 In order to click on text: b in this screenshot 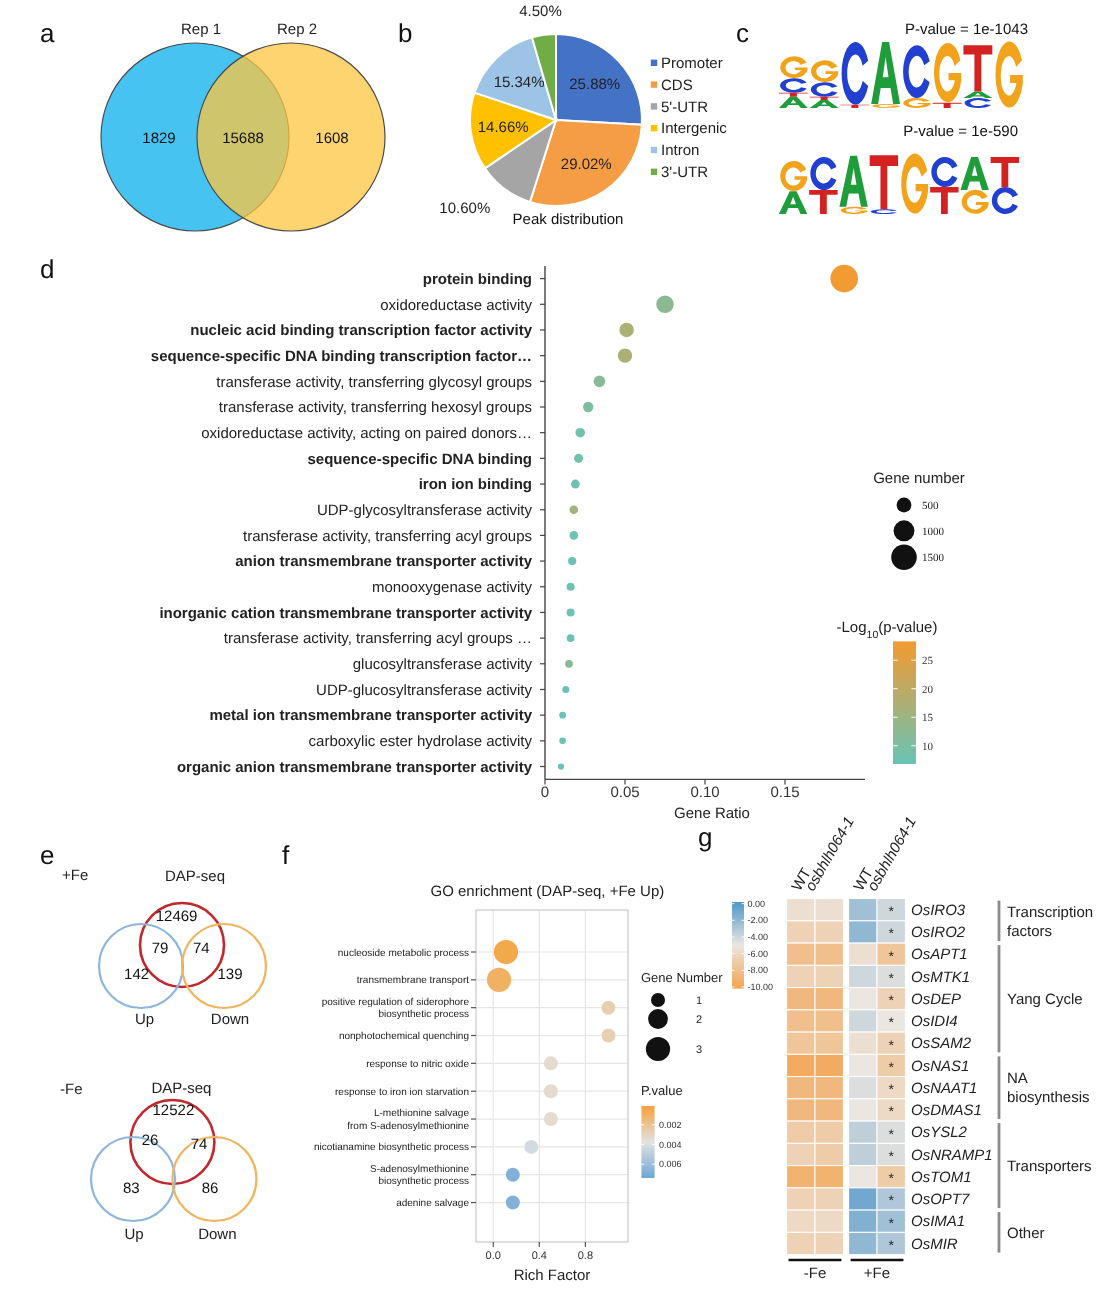, I will do `click(405, 33)`.